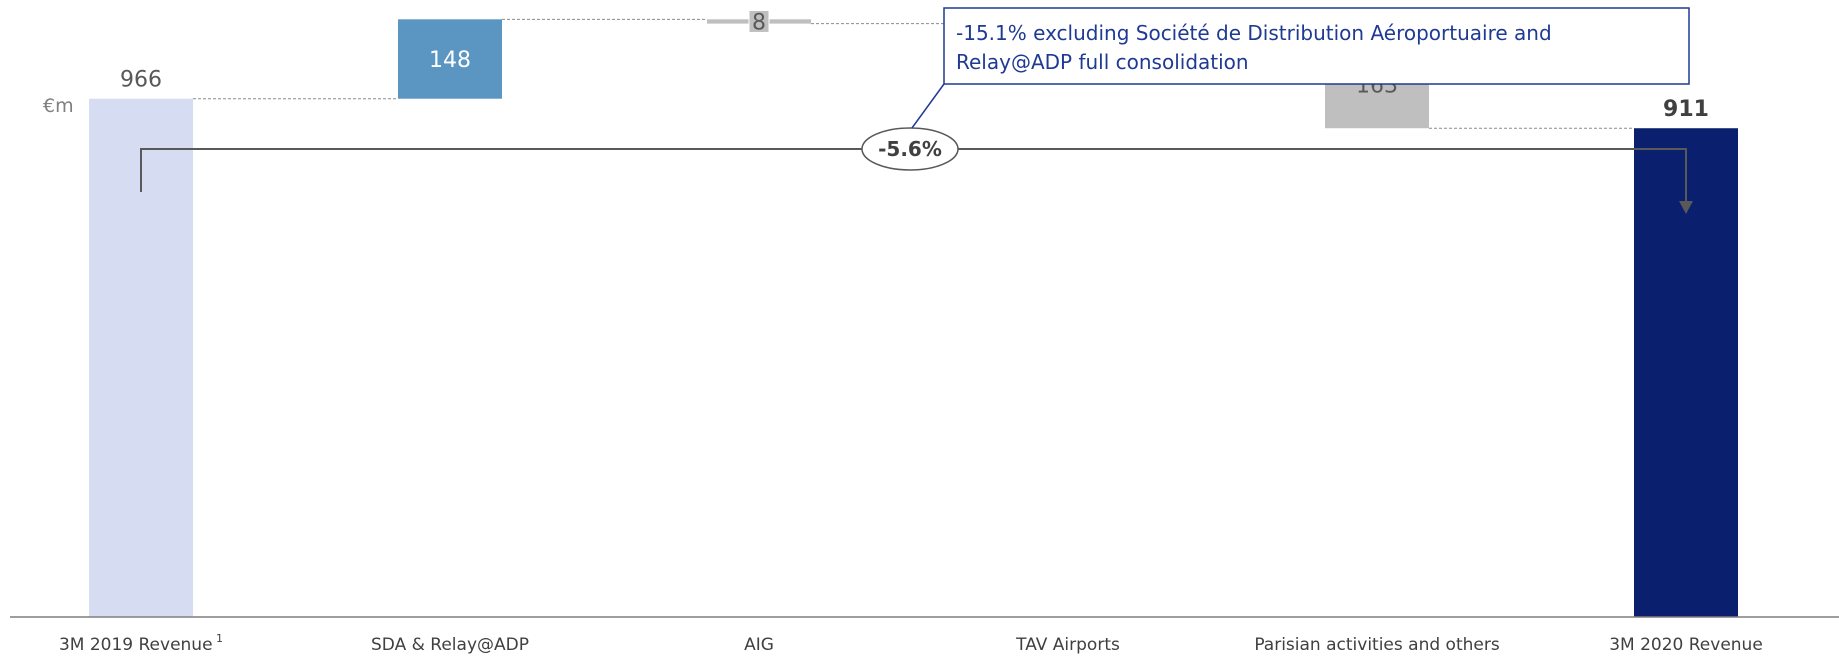 The width and height of the screenshot is (1839, 657). What do you see at coordinates (1377, 645) in the screenshot?
I see `category-label: Parisian activities and others` at bounding box center [1377, 645].